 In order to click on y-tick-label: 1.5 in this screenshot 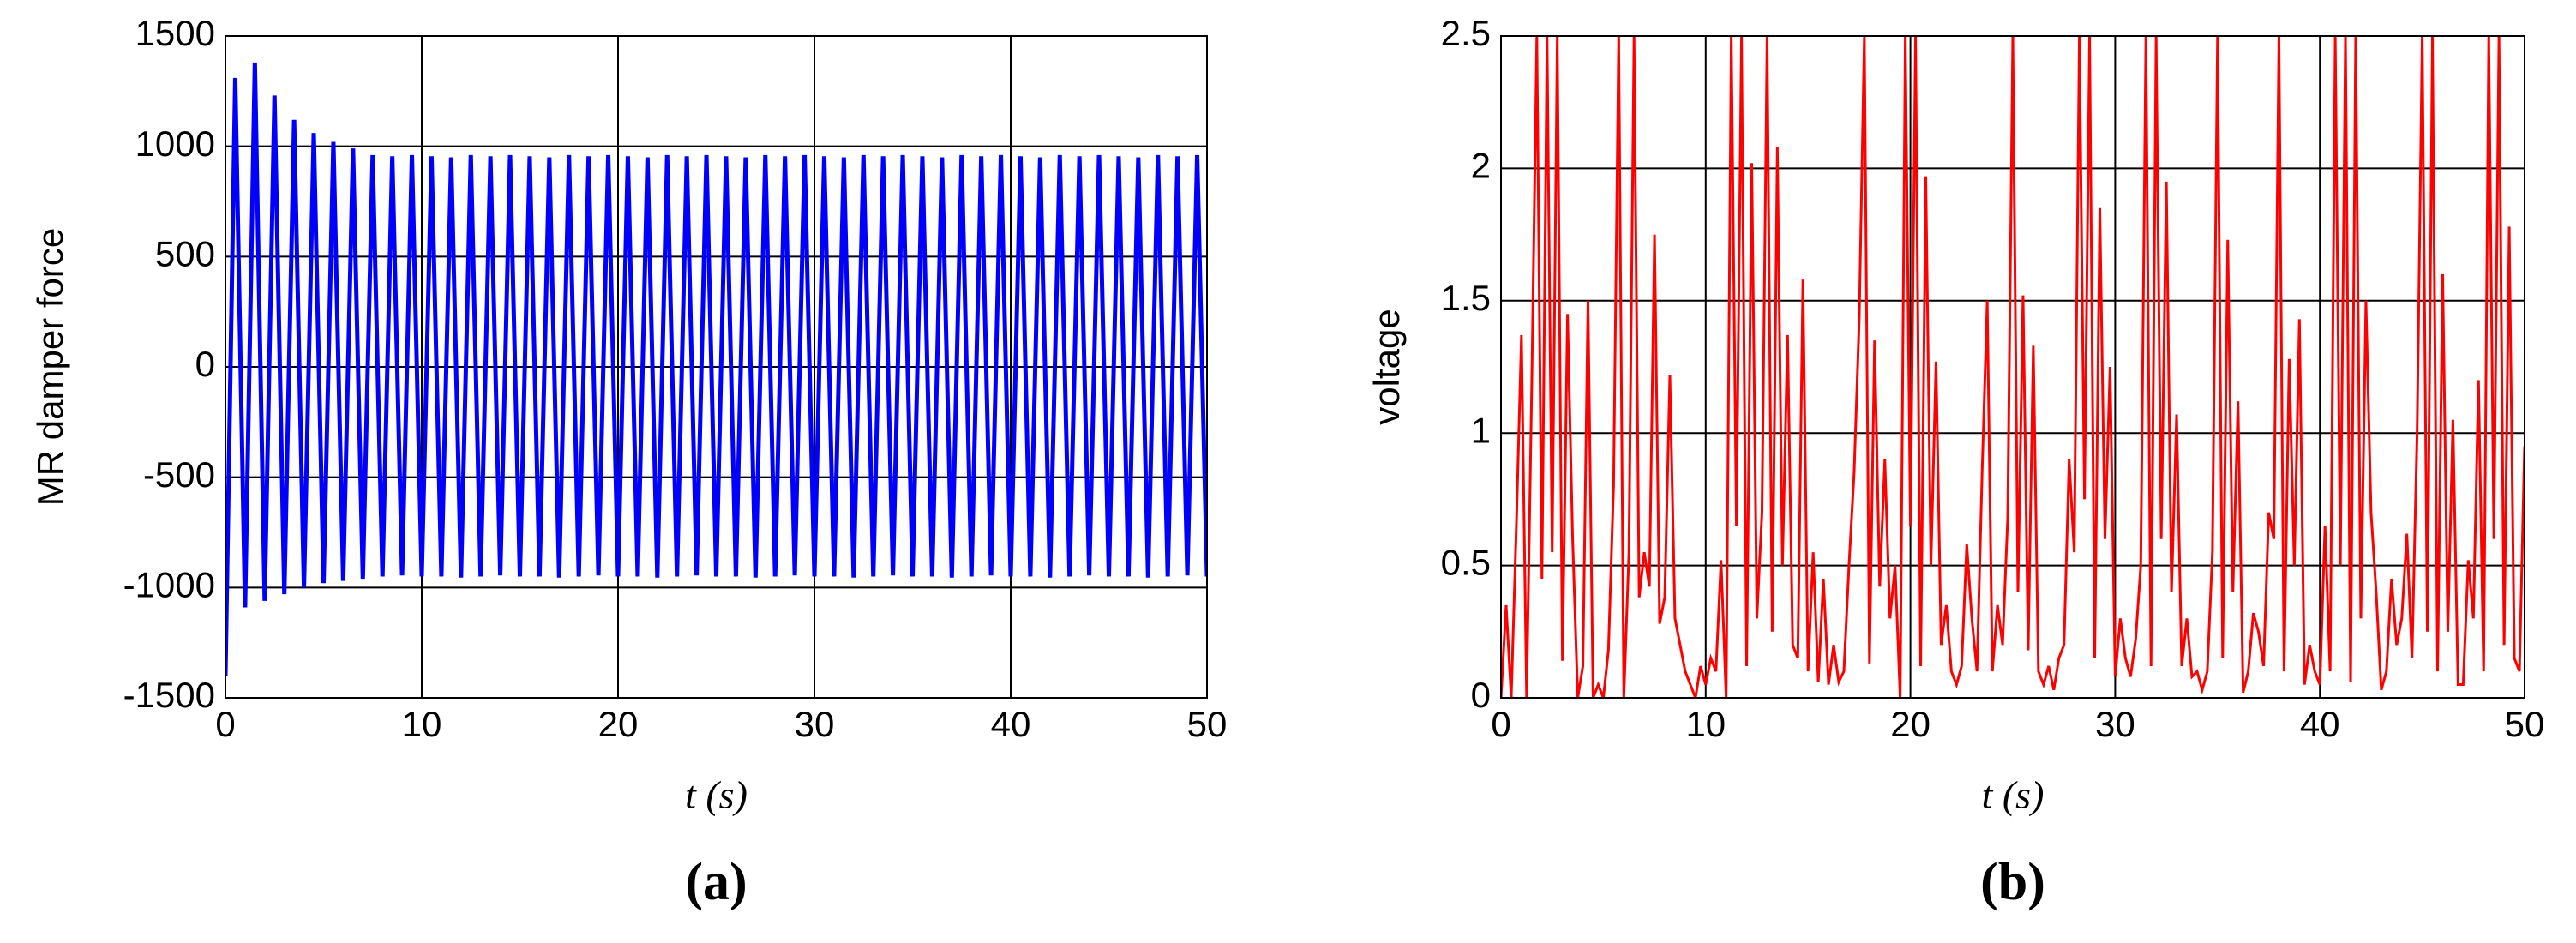, I will do `click(1466, 298)`.